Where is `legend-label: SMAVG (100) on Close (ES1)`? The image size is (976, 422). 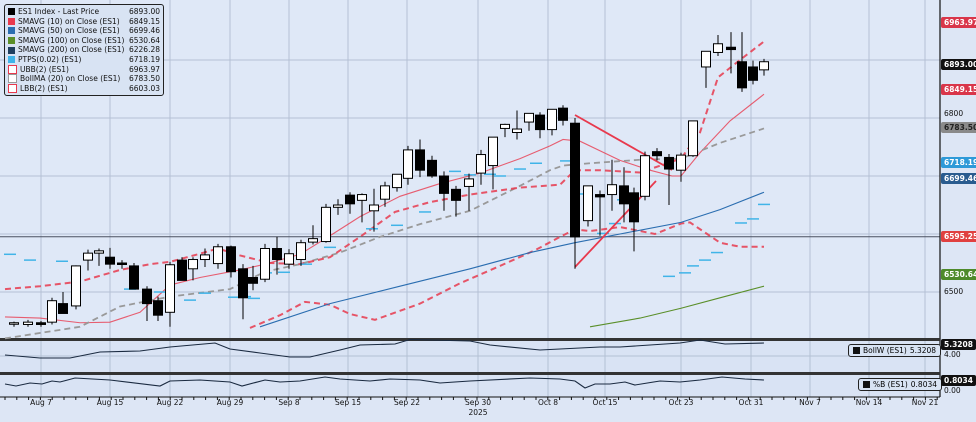 legend-label: SMAVG (100) on Close (ES1) is located at coordinates (71, 40).